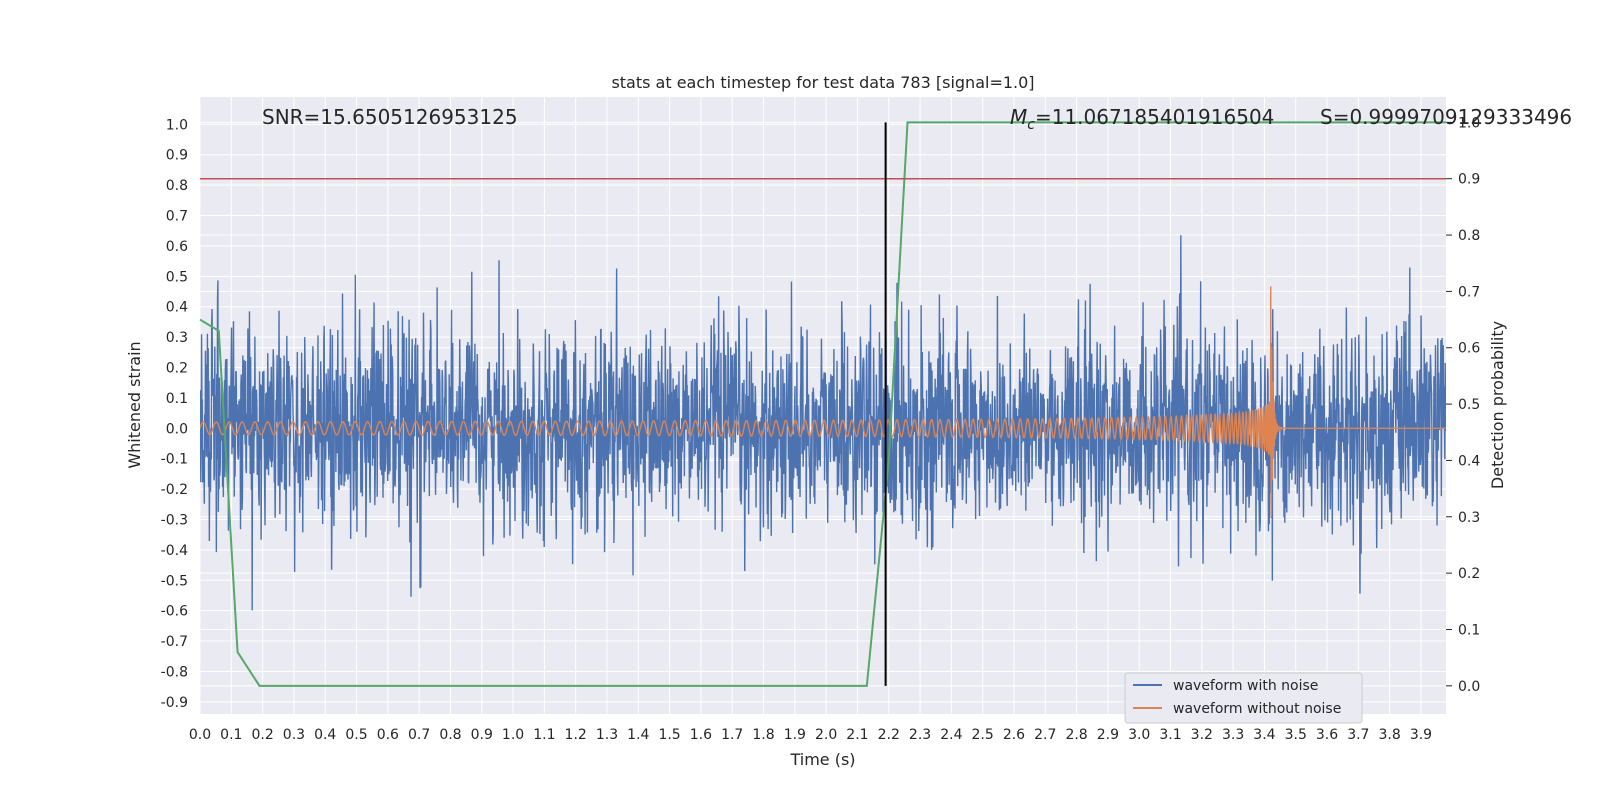 The height and width of the screenshot is (800, 1600). I want to click on x-tick-label: 3.5, so click(1296, 735).